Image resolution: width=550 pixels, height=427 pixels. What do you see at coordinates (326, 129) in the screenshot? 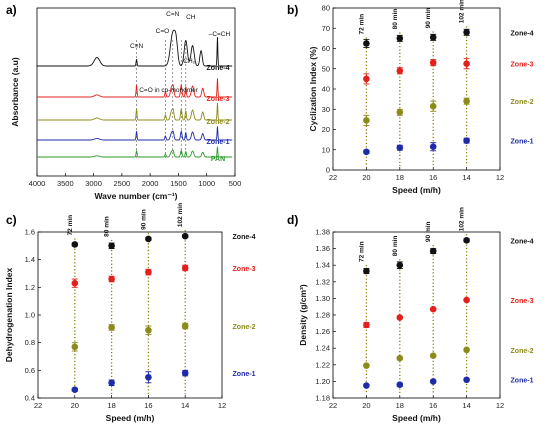
I see `panel-b-ytick-label: 20` at bounding box center [326, 129].